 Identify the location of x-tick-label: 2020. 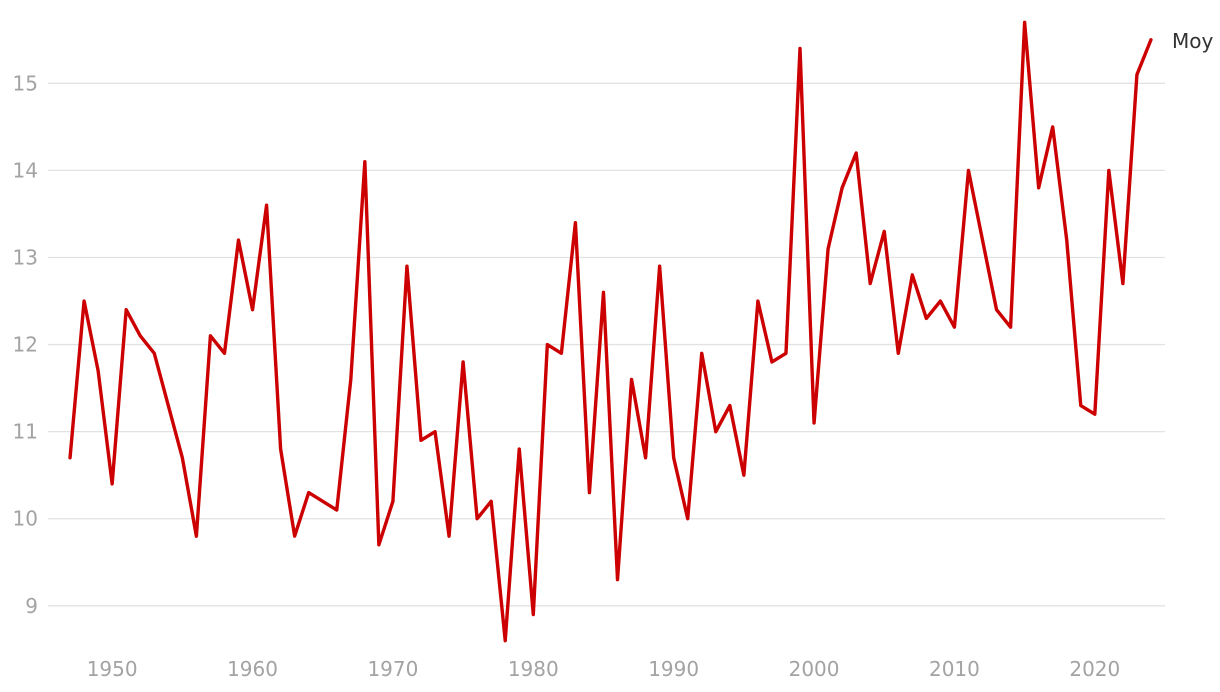
(1094, 669).